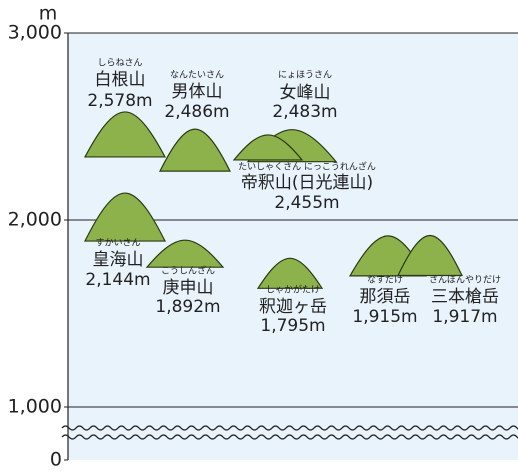 This screenshot has height=471, width=518. What do you see at coordinates (35, 407) in the screenshot?
I see `y-tick-label: 1,000` at bounding box center [35, 407].